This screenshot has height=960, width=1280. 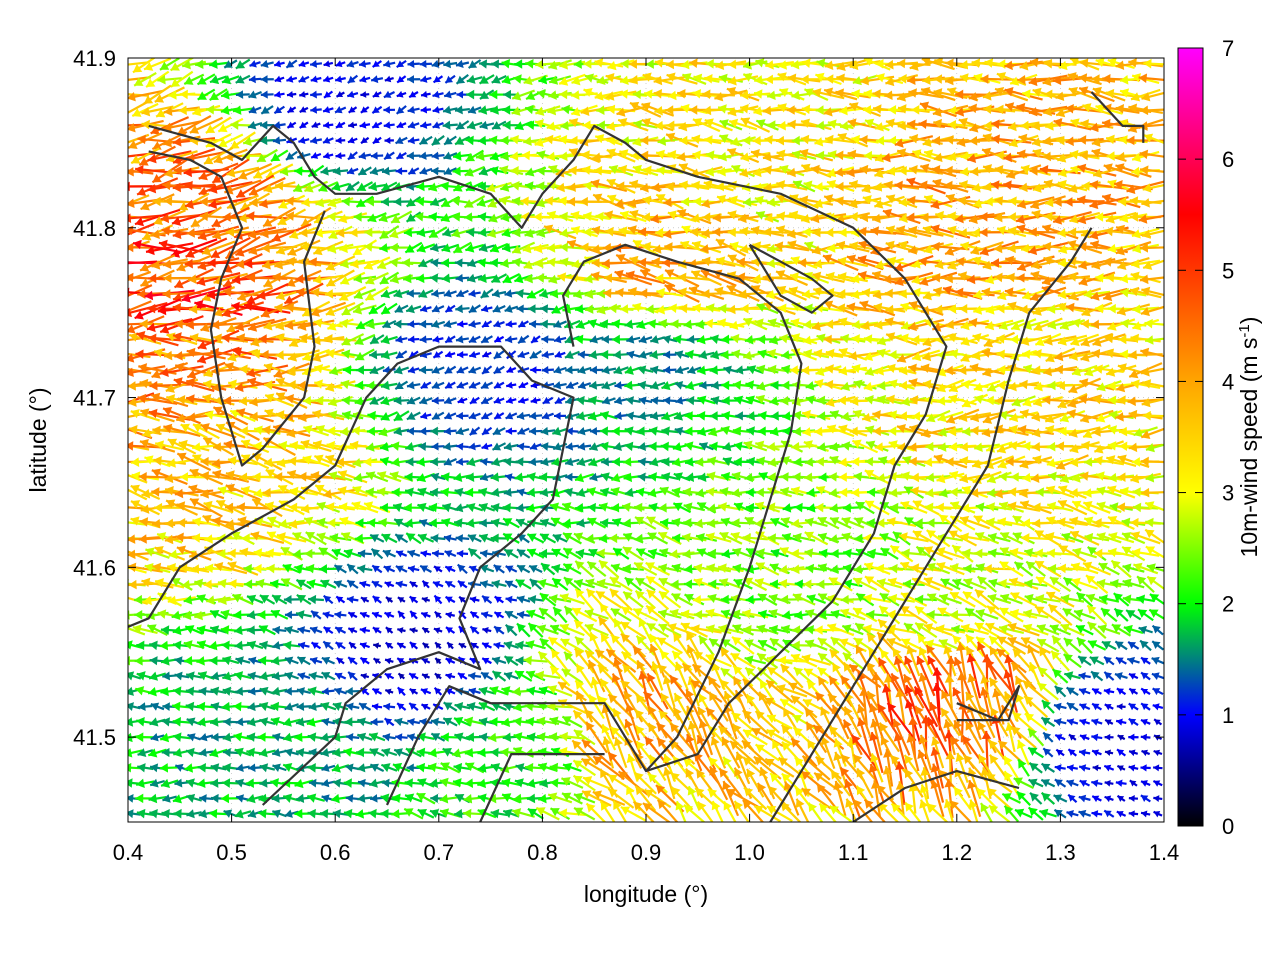 What do you see at coordinates (128, 852) in the screenshot?
I see `x-tick-label: 0.4` at bounding box center [128, 852].